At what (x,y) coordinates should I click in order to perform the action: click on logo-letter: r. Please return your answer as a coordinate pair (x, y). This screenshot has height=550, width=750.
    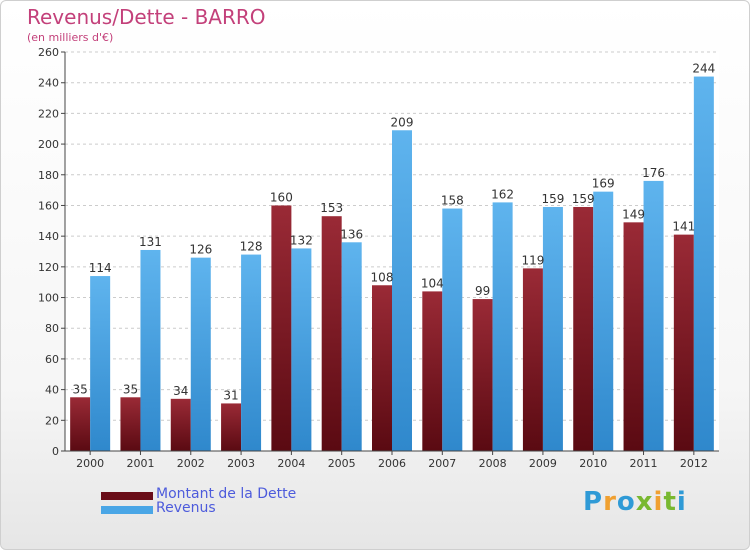
    Looking at the image, I should click on (610, 502).